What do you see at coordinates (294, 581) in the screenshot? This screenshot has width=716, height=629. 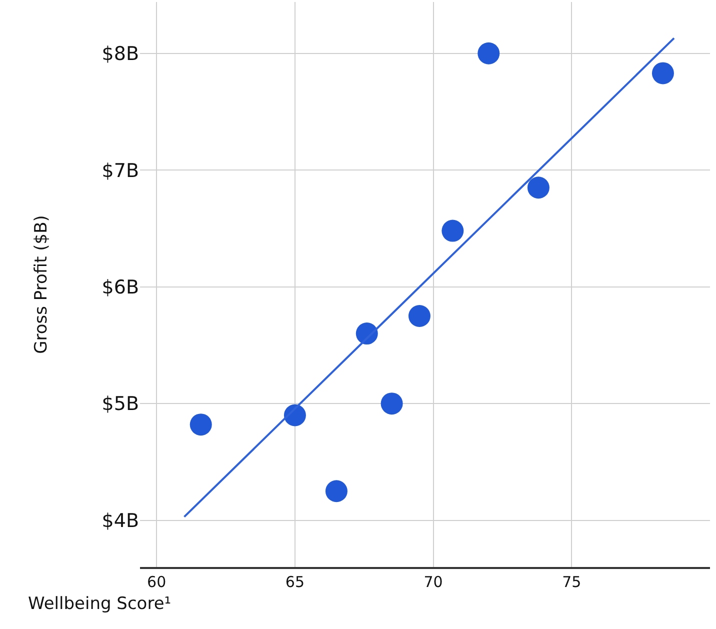 I see `x-tick-label: 65` at bounding box center [294, 581].